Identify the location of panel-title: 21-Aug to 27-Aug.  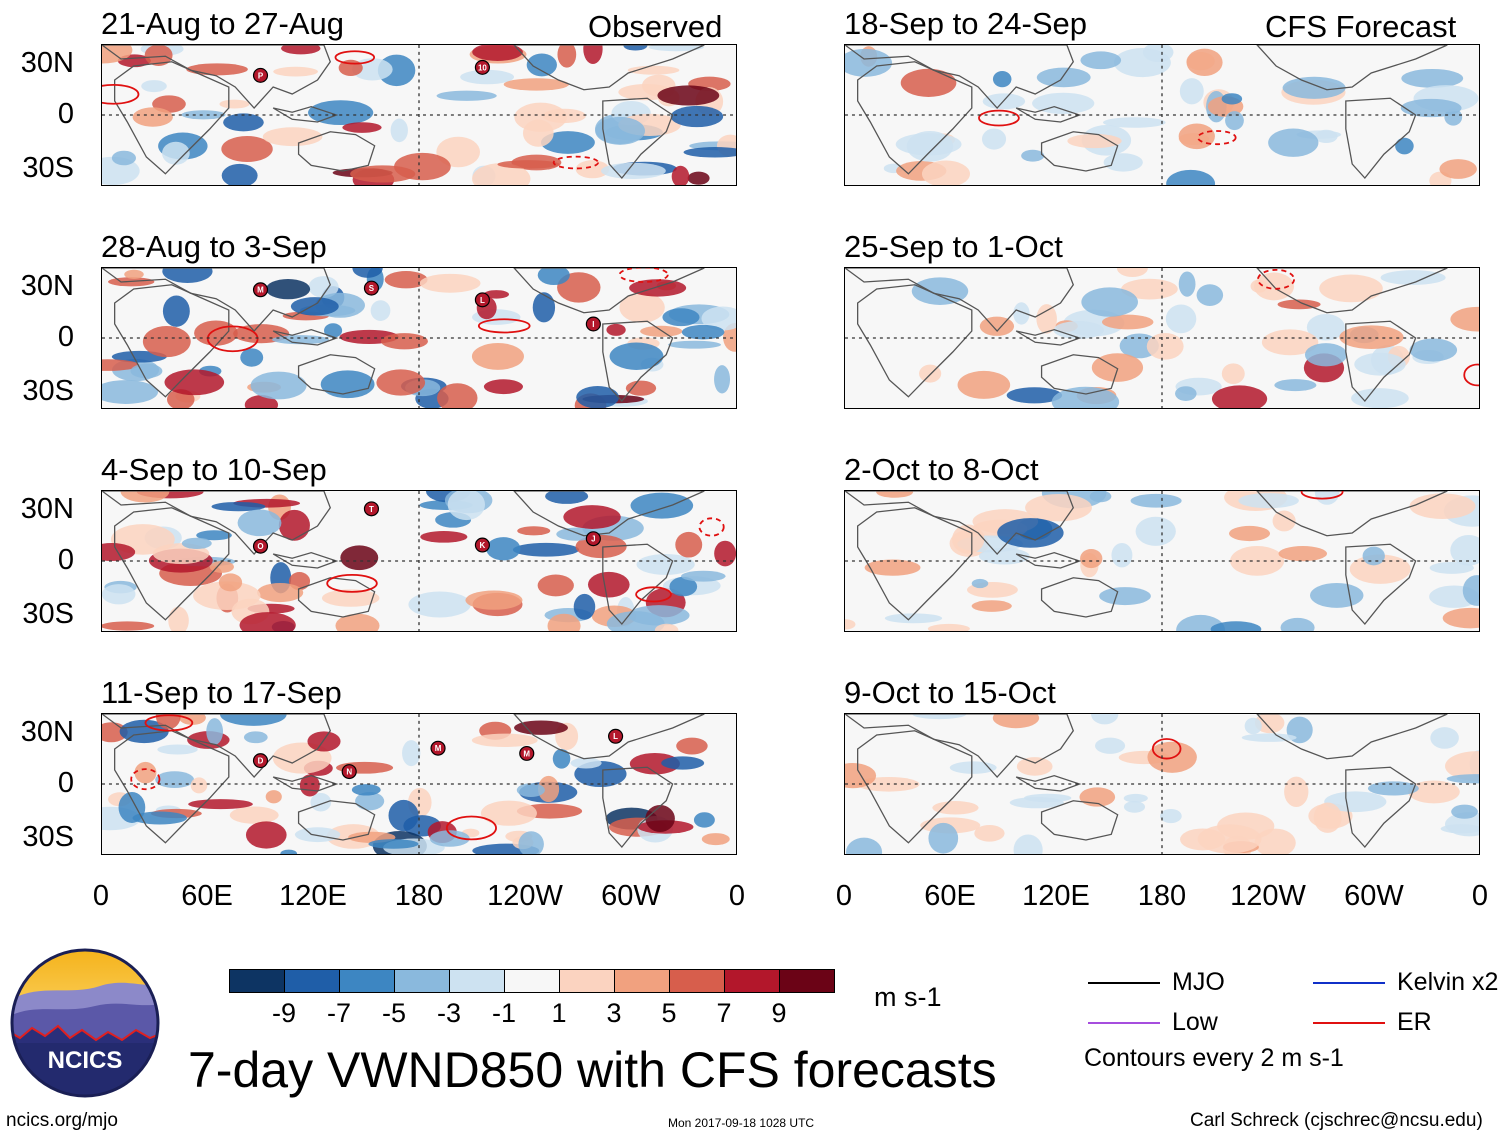
(223, 23).